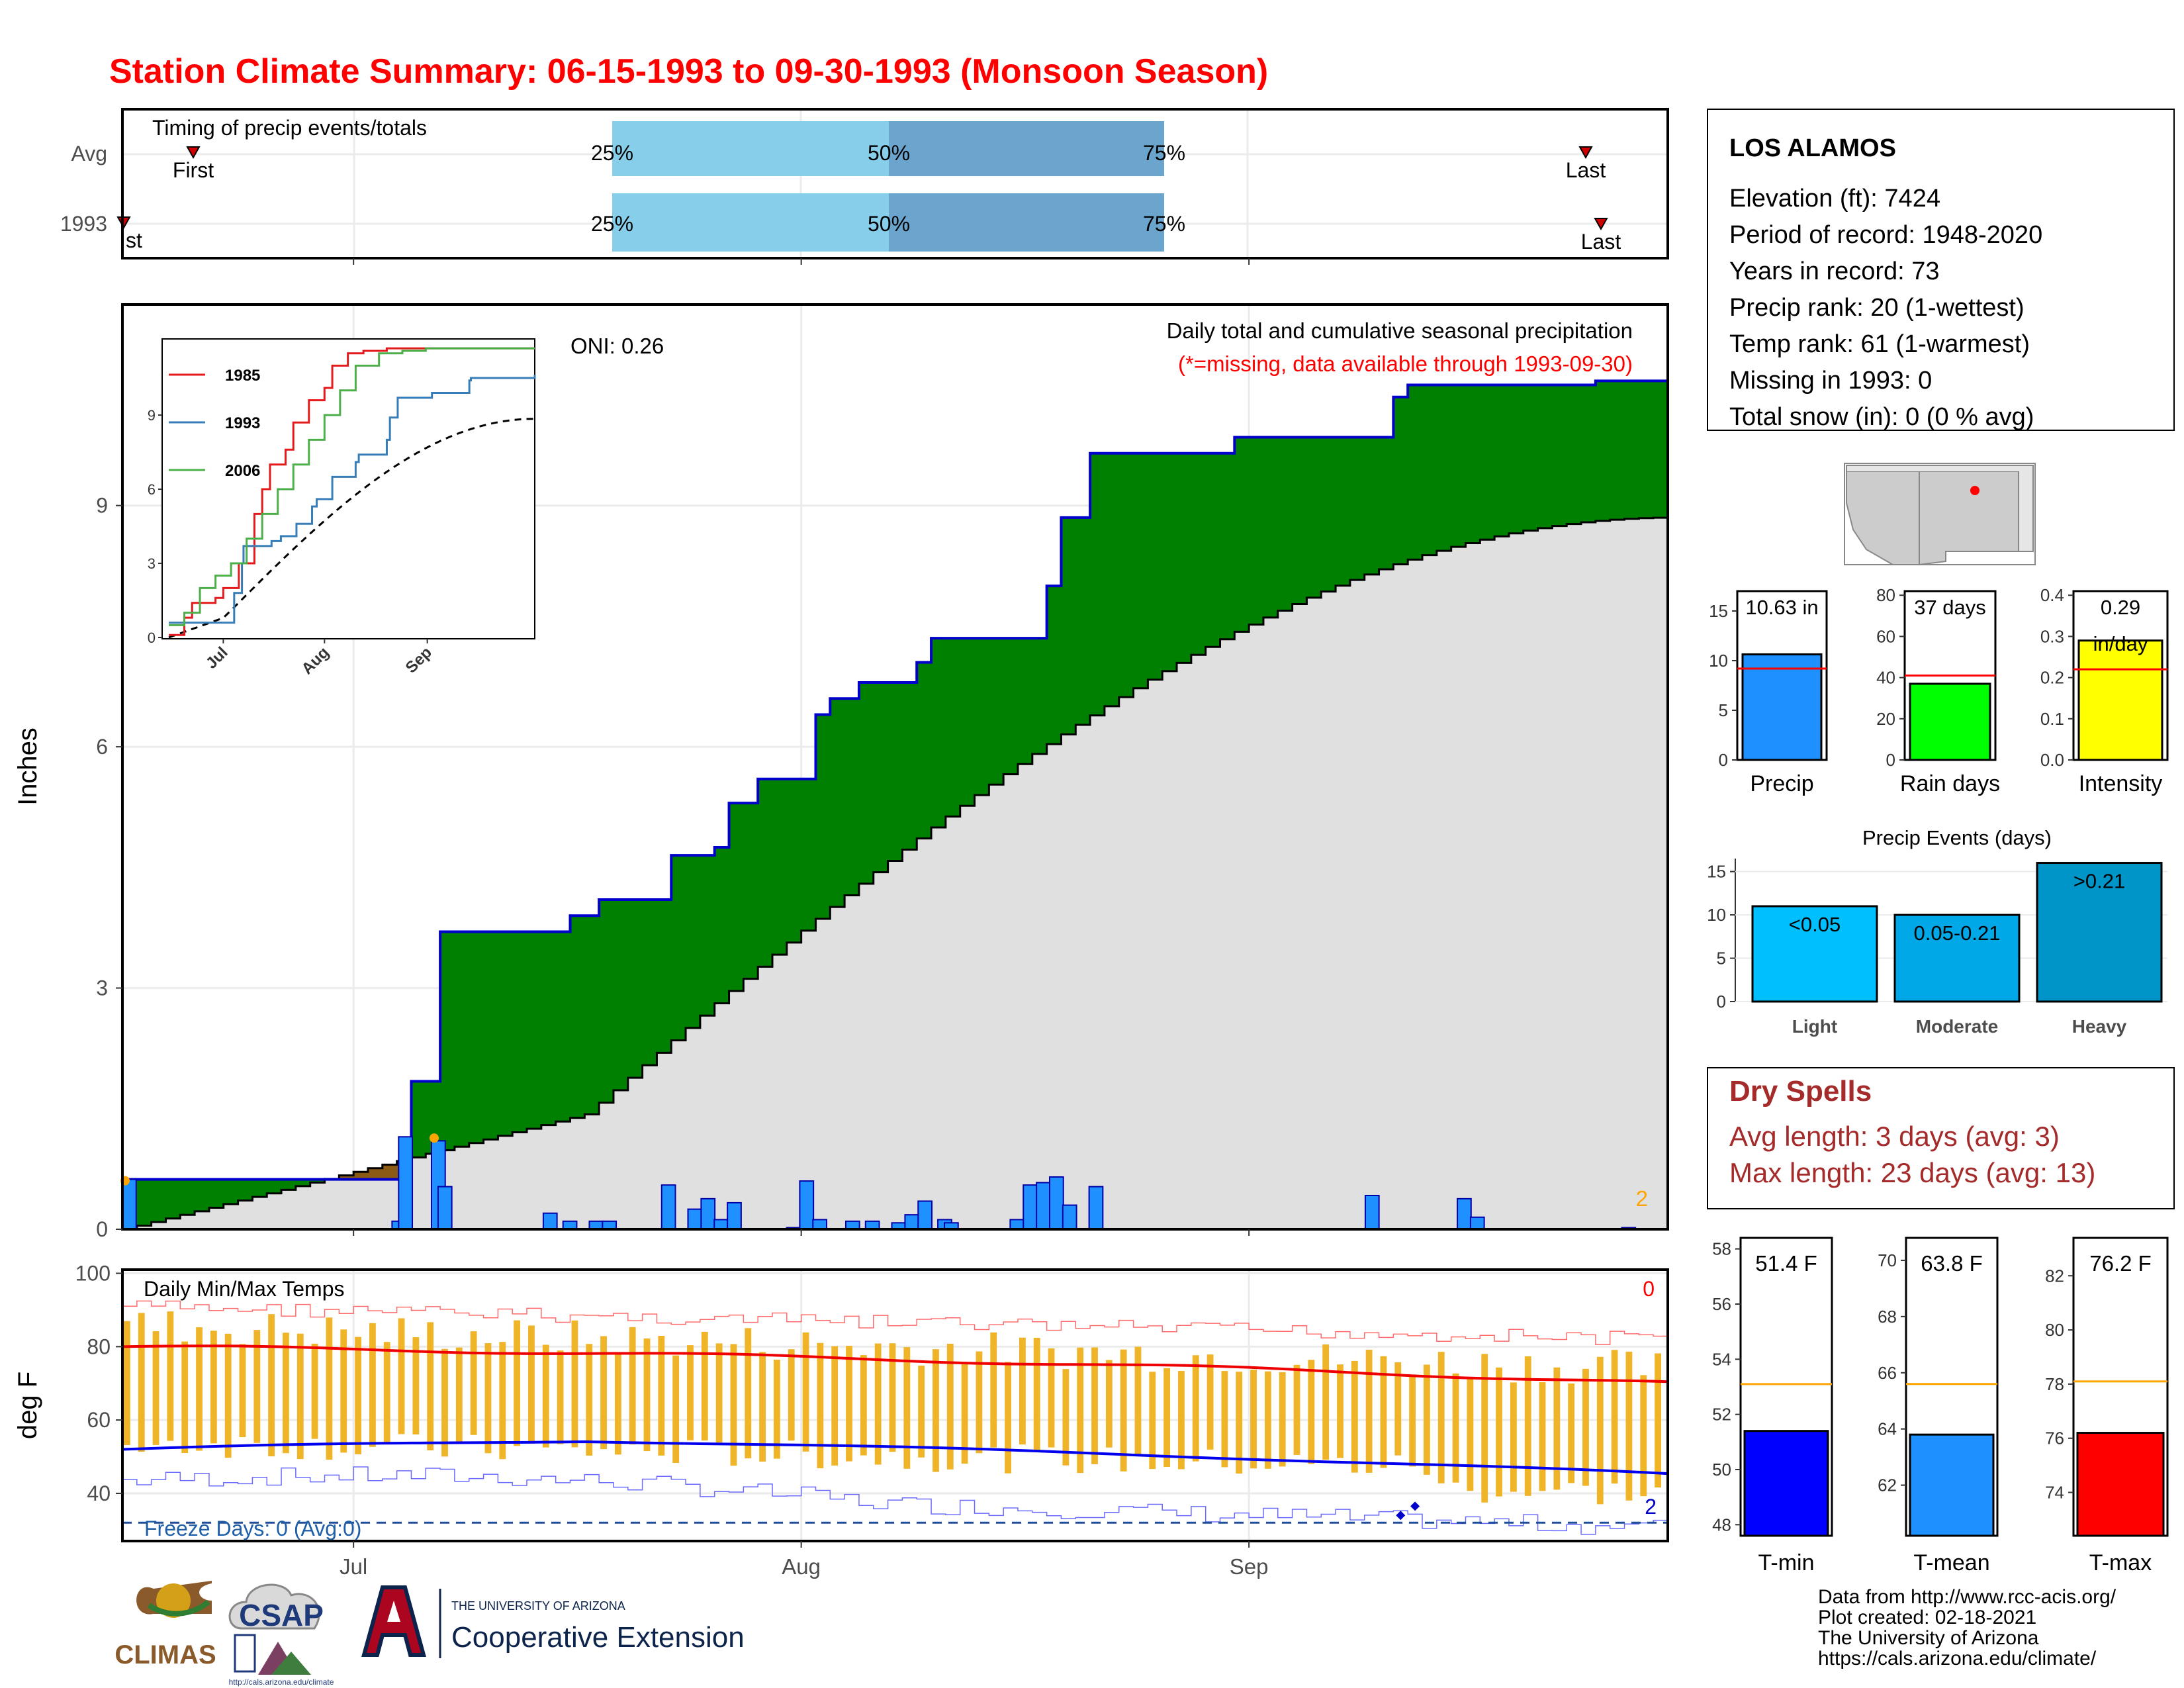  What do you see at coordinates (1938, 690) in the screenshot?
I see `mini-chart-rain-days: 37 days 0 20 40 60 80 Rain days` at bounding box center [1938, 690].